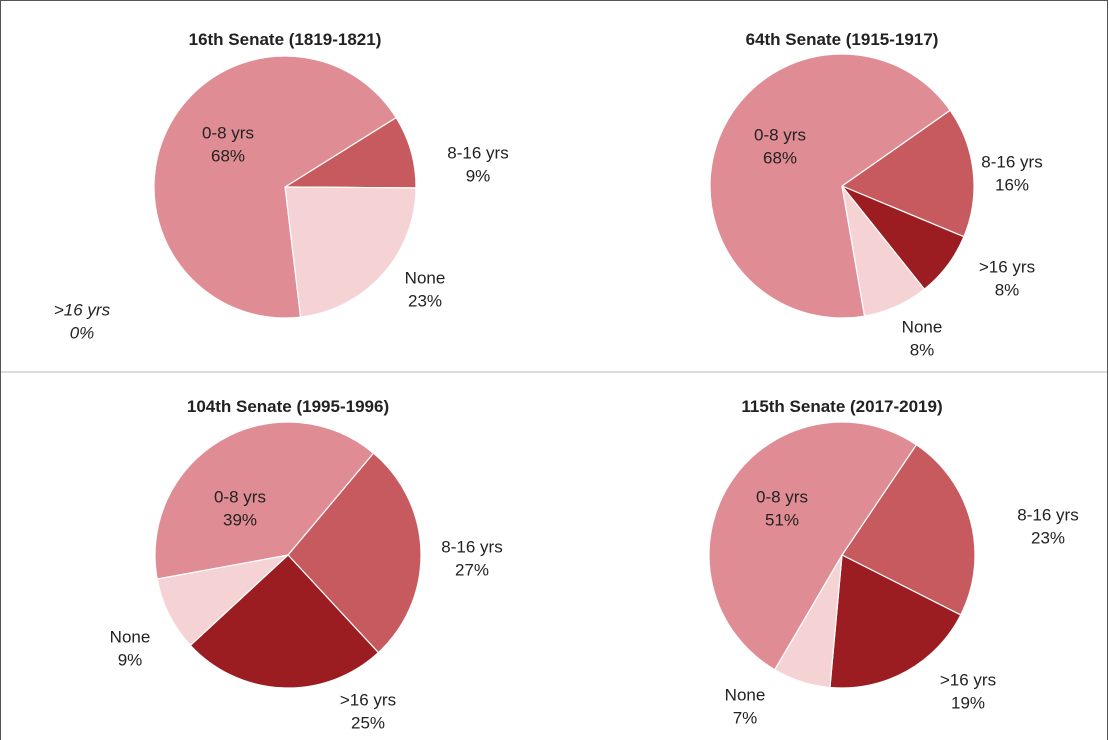  I want to click on chart-title: 104th Senate (1995-1996), so click(288, 406).